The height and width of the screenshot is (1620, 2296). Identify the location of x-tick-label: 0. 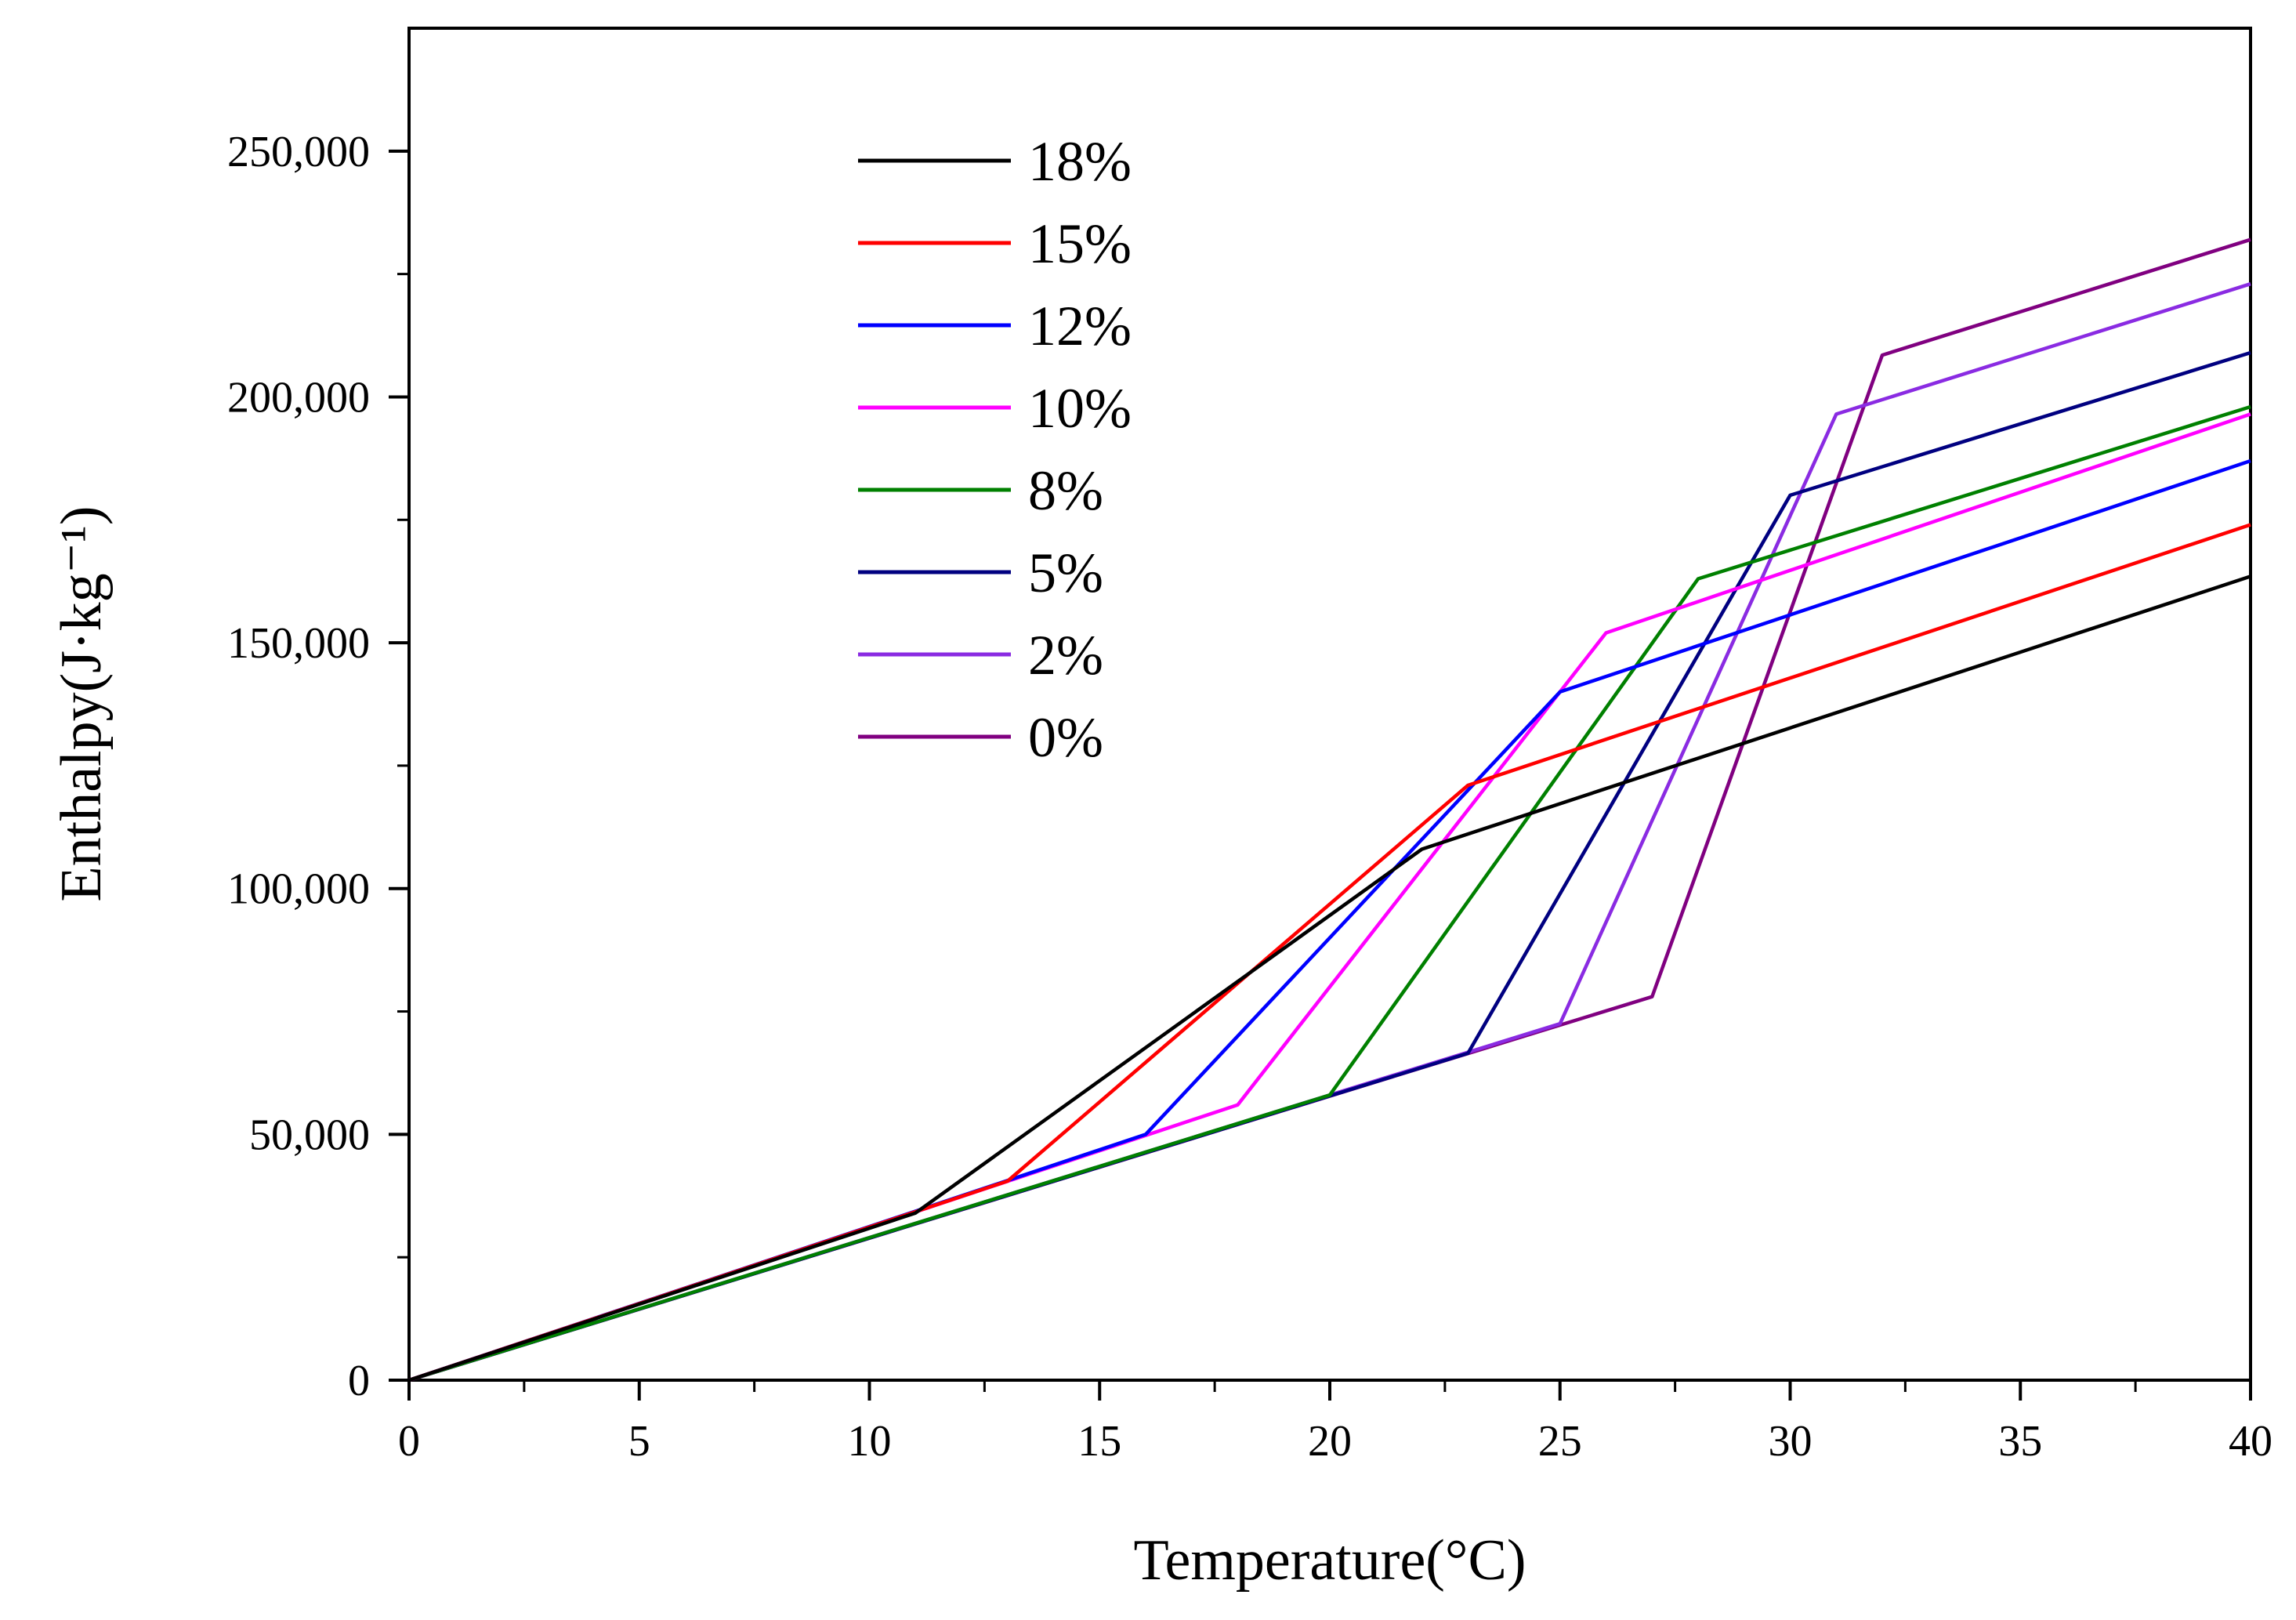
(409, 1441).